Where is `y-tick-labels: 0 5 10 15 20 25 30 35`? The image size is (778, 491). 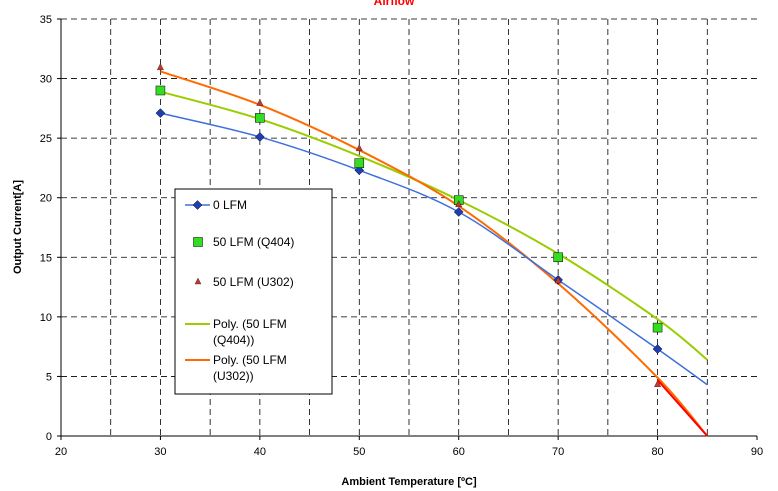
y-tick-labels: 0 5 10 15 20 25 30 35 is located at coordinates (46, 228).